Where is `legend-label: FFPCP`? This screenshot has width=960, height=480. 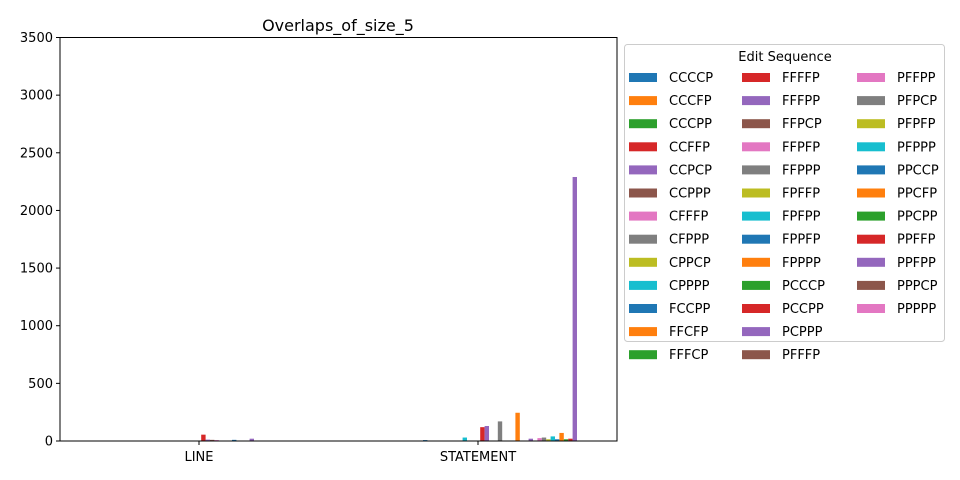 legend-label: FFPCP is located at coordinates (802, 124).